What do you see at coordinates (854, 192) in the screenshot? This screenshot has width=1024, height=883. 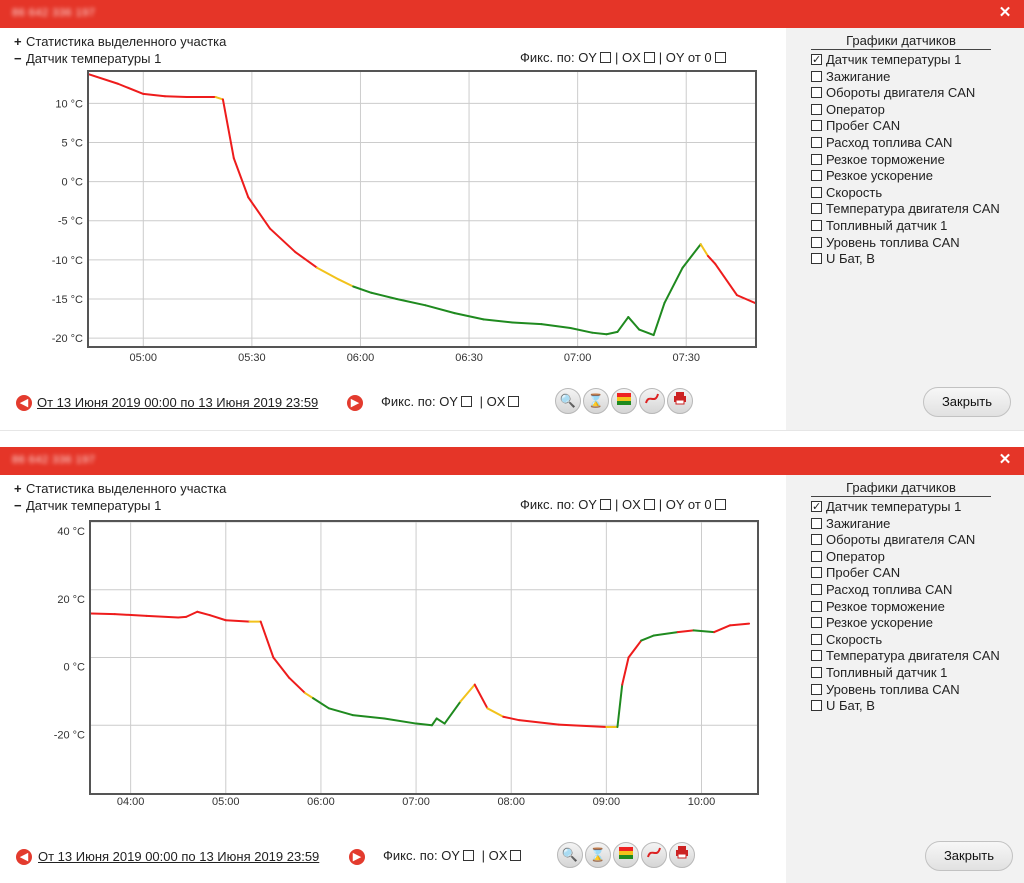 I see `sensor-item-label: Скорость` at bounding box center [854, 192].